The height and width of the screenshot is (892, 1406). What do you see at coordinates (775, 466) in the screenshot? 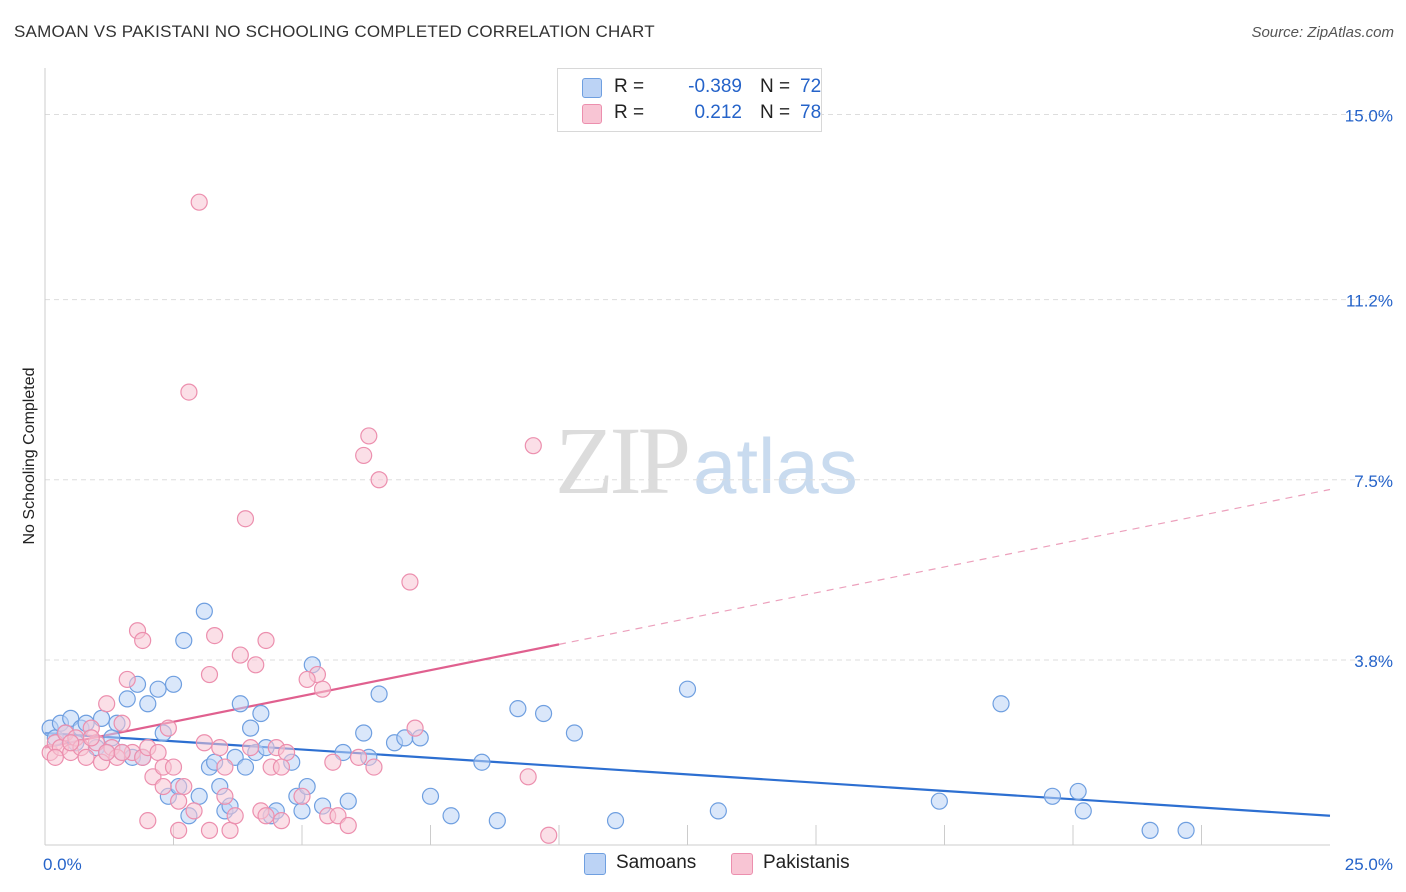
I see `watermark-atlas: atlas` at bounding box center [775, 466].